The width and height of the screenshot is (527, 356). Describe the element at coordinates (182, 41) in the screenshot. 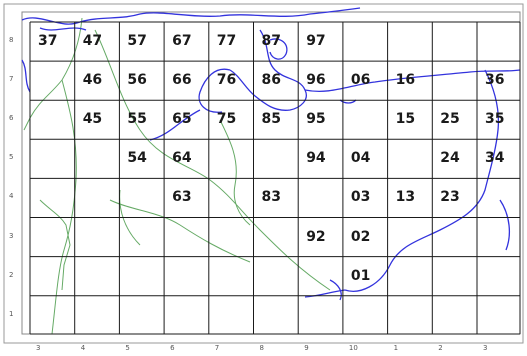

I see `grid-cell-label: 67` at that location.